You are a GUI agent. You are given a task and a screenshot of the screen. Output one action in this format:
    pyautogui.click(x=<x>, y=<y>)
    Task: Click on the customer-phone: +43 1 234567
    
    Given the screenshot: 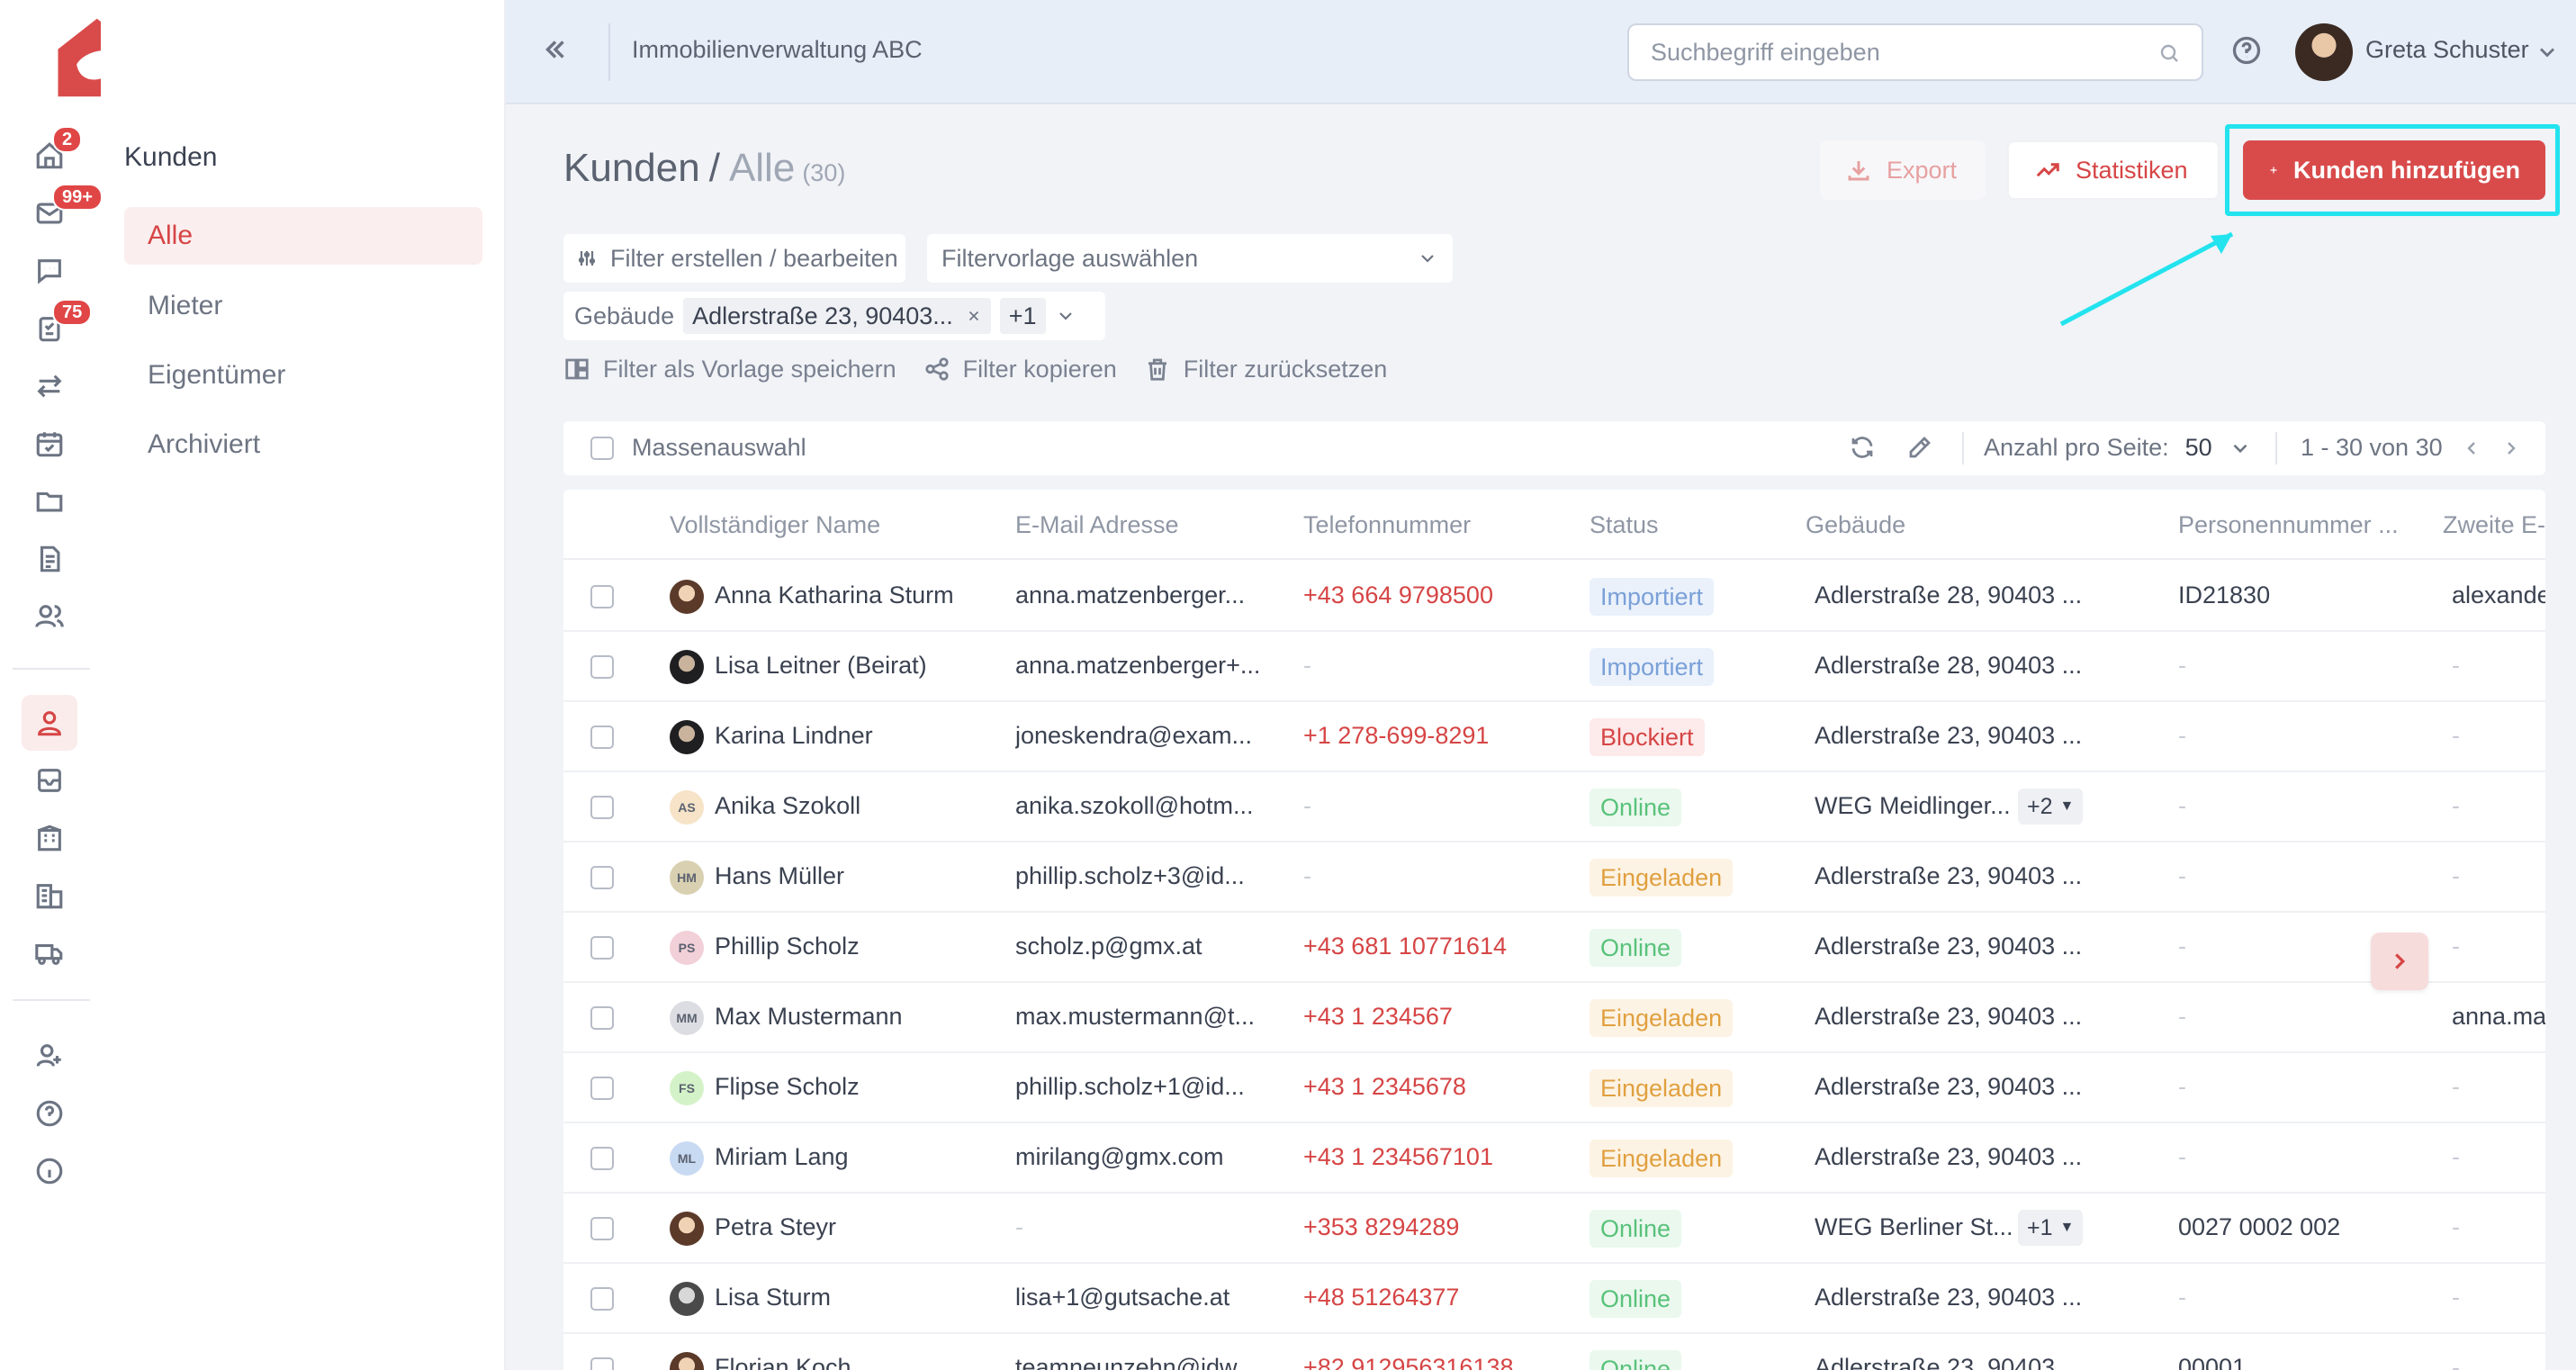 What is the action you would take?
    pyautogui.click(x=1378, y=1016)
    